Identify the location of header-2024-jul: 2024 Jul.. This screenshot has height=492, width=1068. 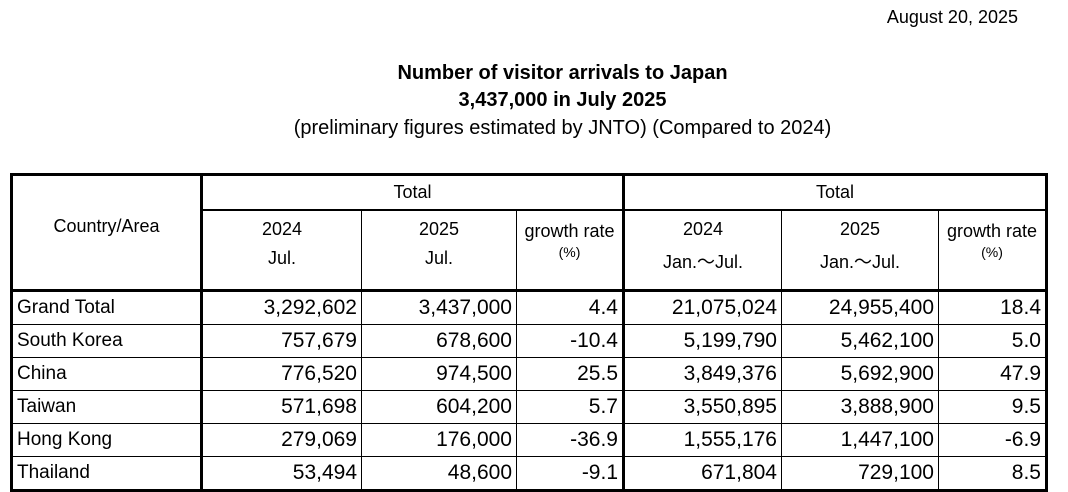
(281, 250).